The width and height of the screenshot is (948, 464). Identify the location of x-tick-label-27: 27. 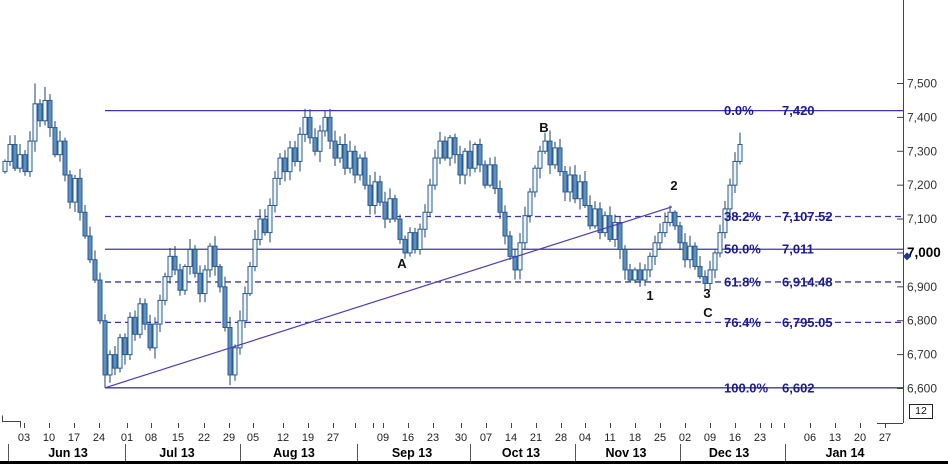
(333, 438).